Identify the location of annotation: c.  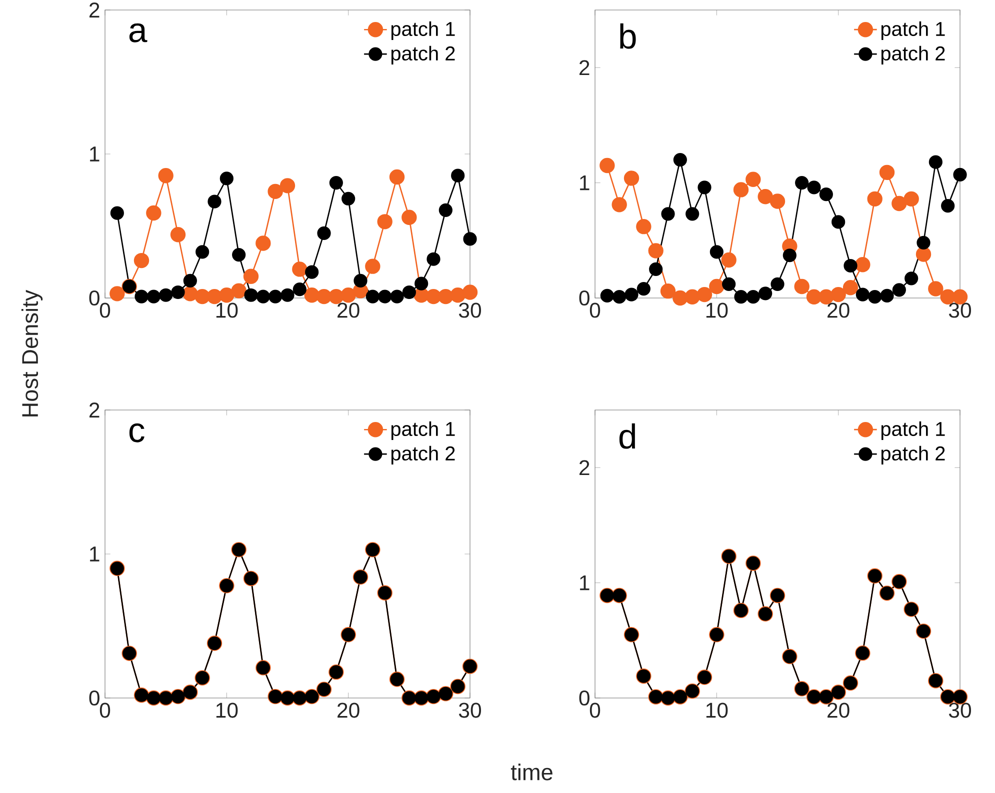
(136, 432).